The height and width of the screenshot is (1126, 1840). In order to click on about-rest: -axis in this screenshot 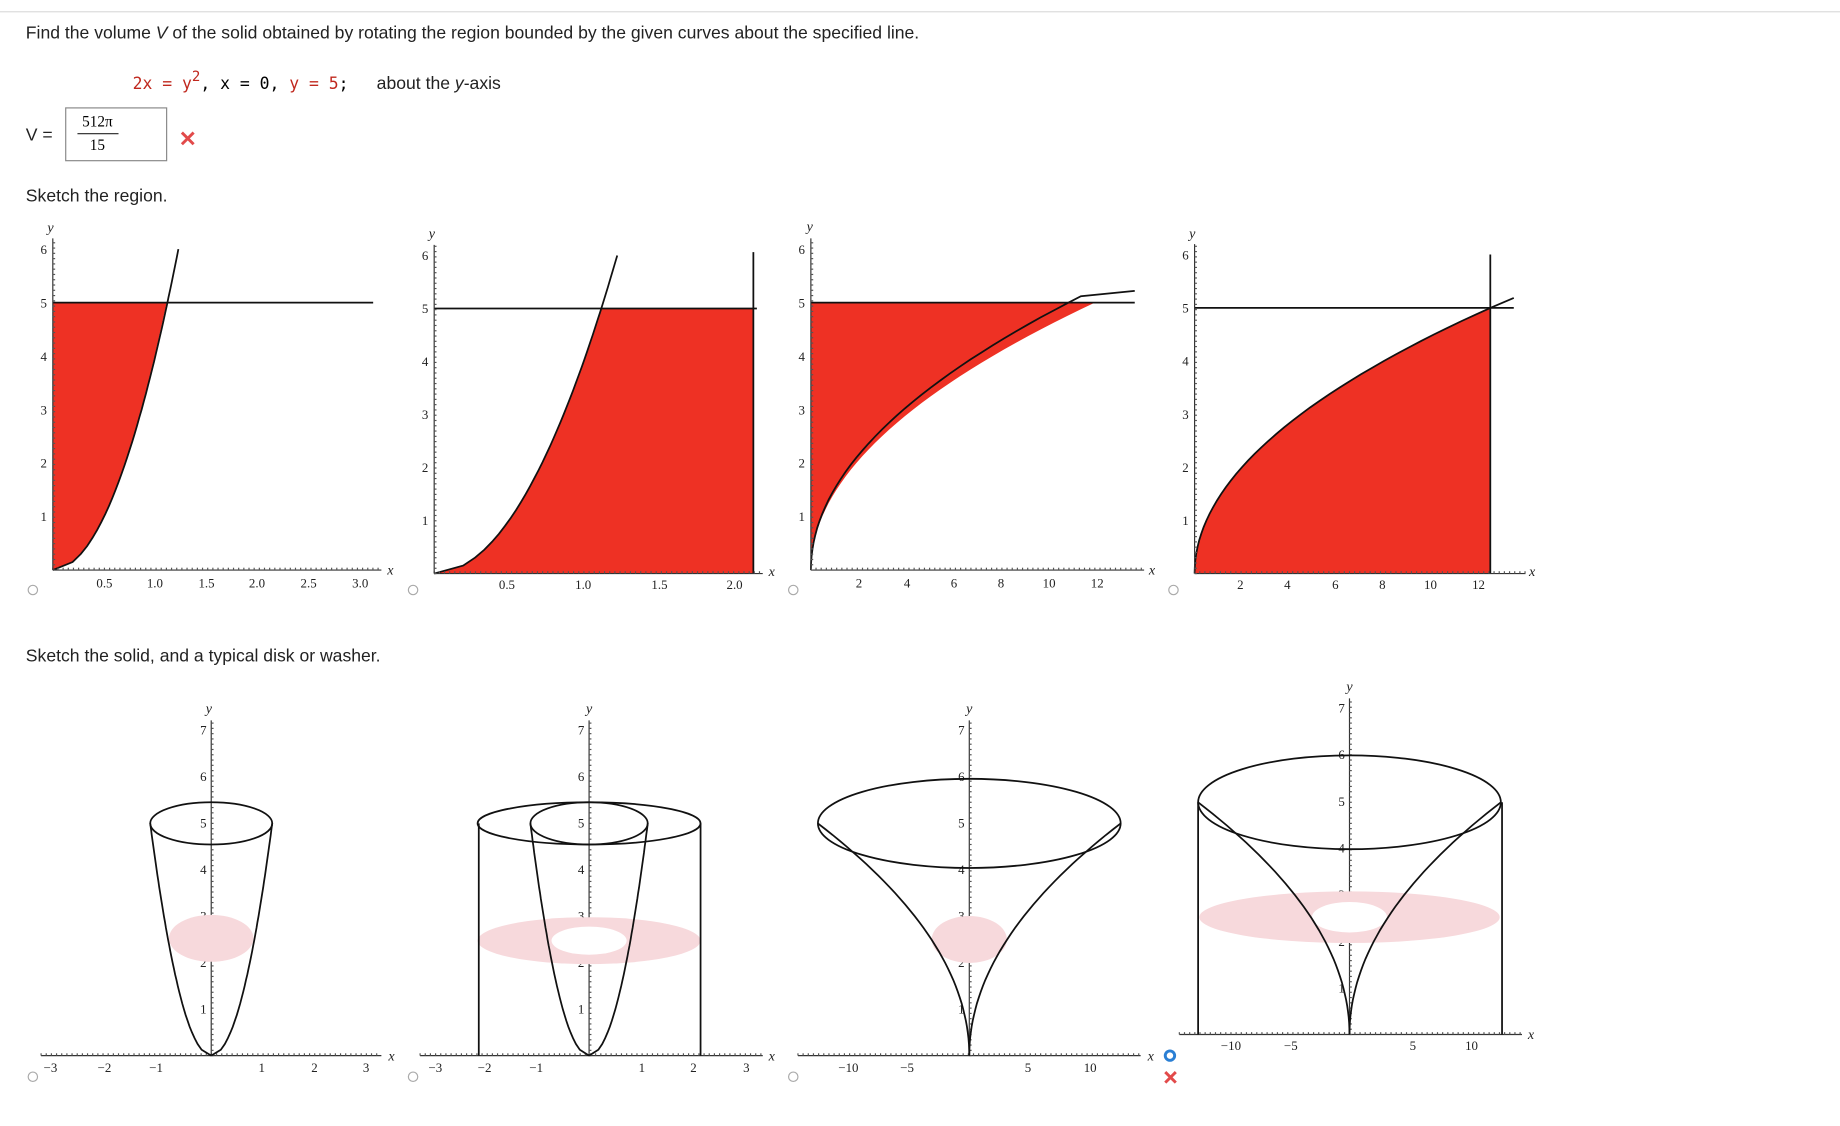, I will do `click(482, 83)`.